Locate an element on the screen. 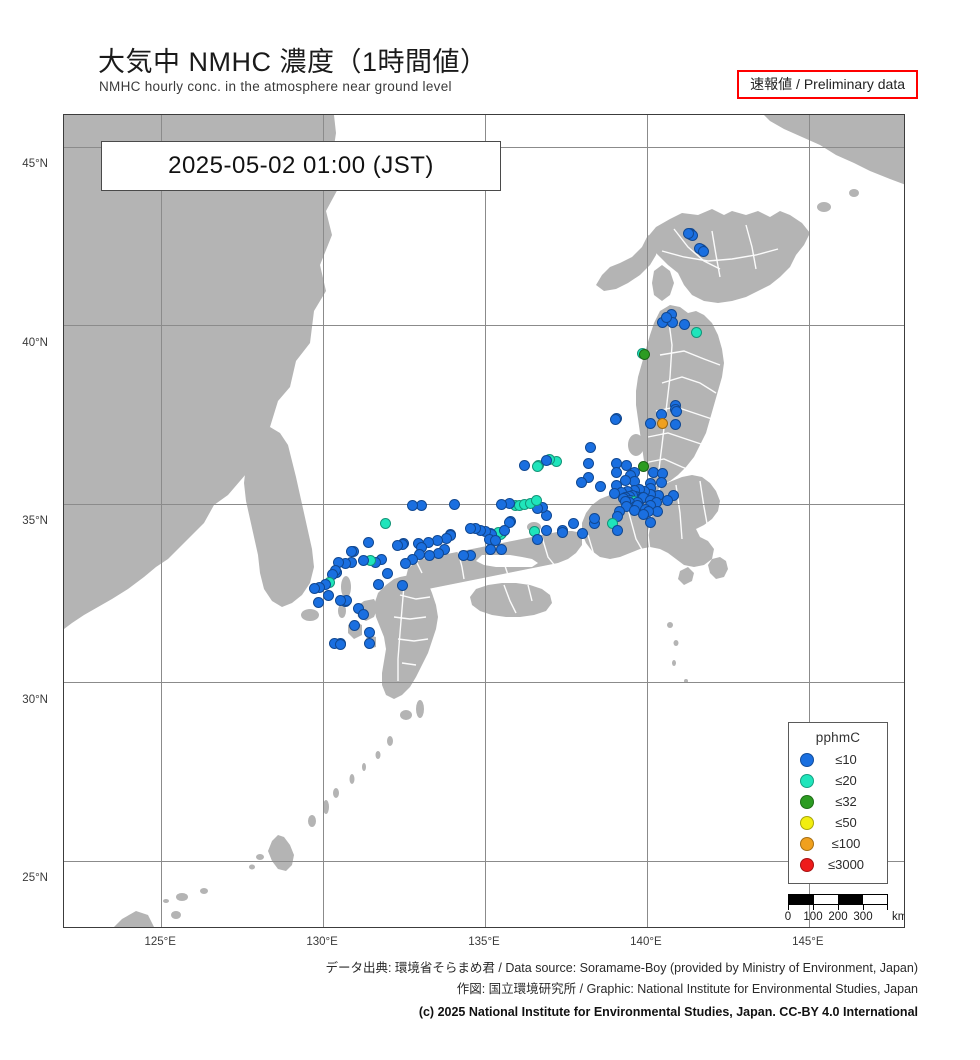 The width and height of the screenshot is (980, 1060). legend-item-label: ≤20 is located at coordinates (846, 780).